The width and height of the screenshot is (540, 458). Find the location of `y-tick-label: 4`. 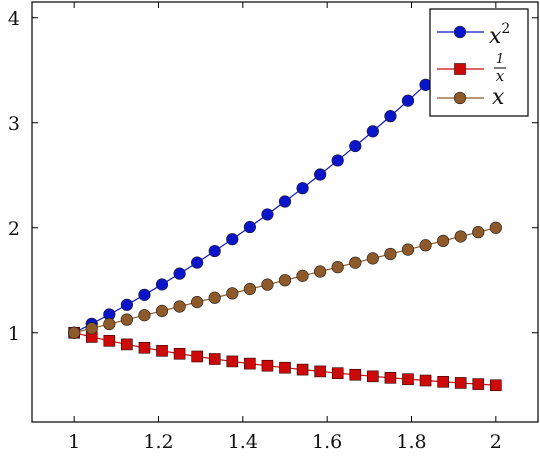

y-tick-label: 4 is located at coordinates (14, 19).